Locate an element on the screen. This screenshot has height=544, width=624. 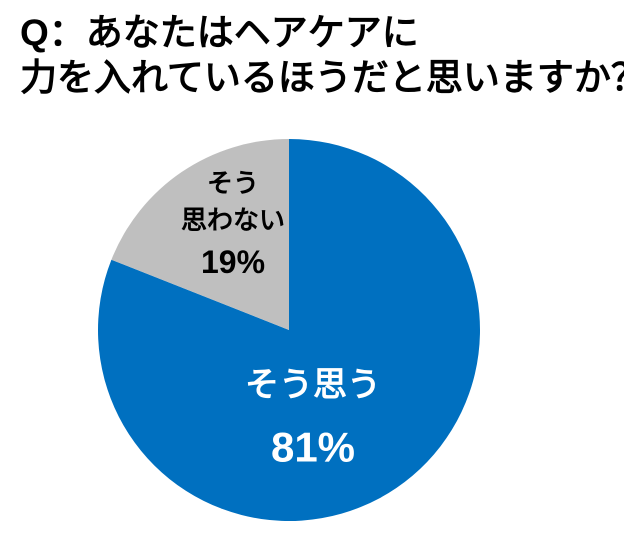
chart-question-line2: 力を入れているほうだと思いますか？ is located at coordinates (322, 77).